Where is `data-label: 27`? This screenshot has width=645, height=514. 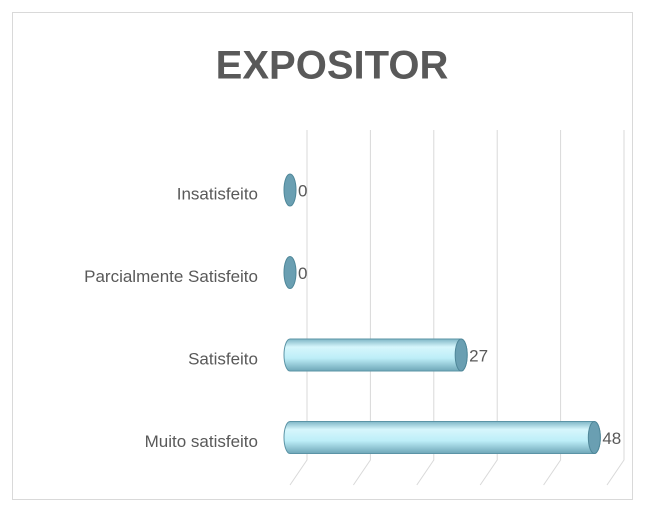 data-label: 27 is located at coordinates (478, 355).